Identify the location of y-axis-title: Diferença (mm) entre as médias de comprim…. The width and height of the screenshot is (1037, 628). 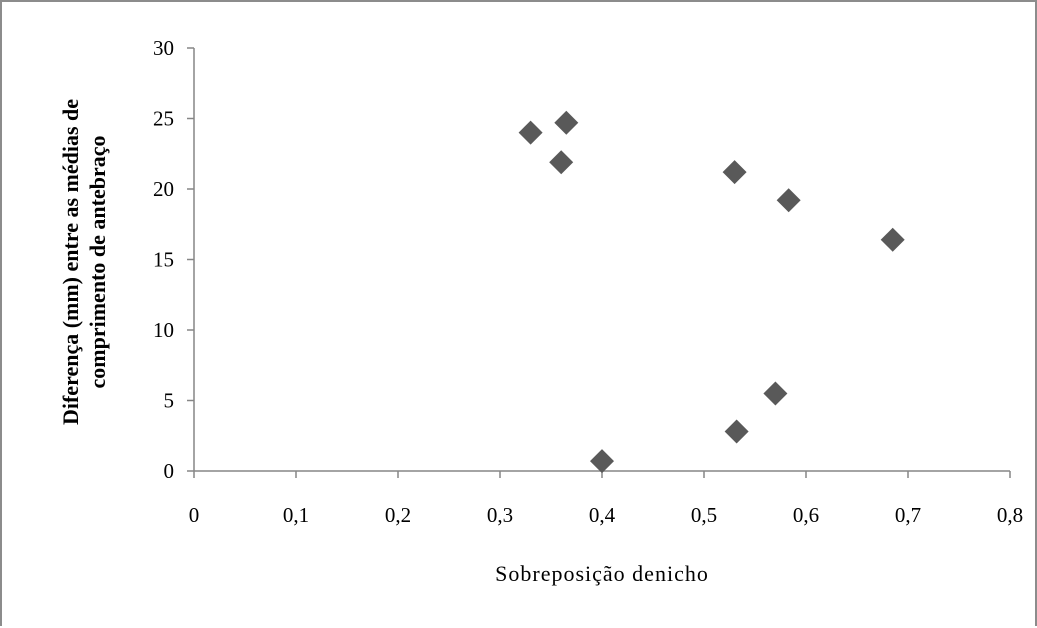
(84, 262).